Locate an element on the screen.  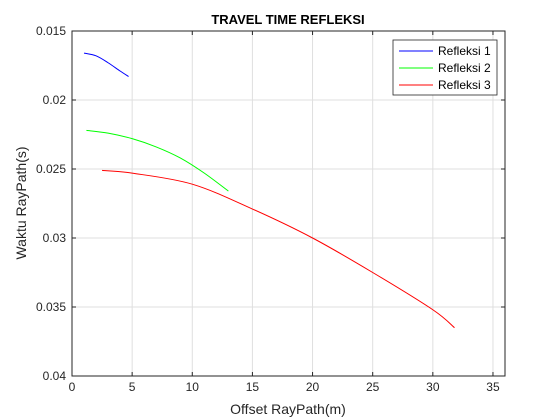
x-tick-label: 30 is located at coordinates (433, 387).